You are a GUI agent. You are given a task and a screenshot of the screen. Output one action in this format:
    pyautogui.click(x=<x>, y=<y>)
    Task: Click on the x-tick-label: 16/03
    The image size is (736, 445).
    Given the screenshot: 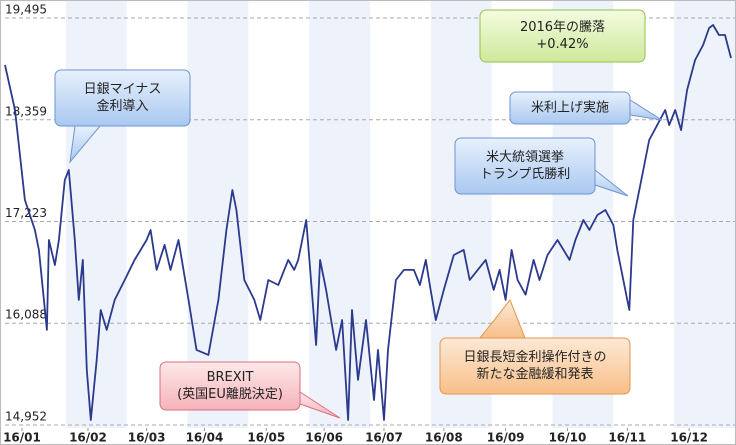 What is the action you would take?
    pyautogui.click(x=147, y=438)
    